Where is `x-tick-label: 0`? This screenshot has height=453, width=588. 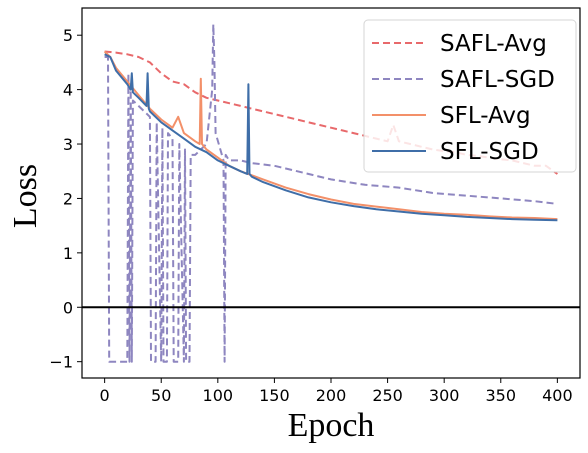 x-tick-label: 0 is located at coordinates (105, 395).